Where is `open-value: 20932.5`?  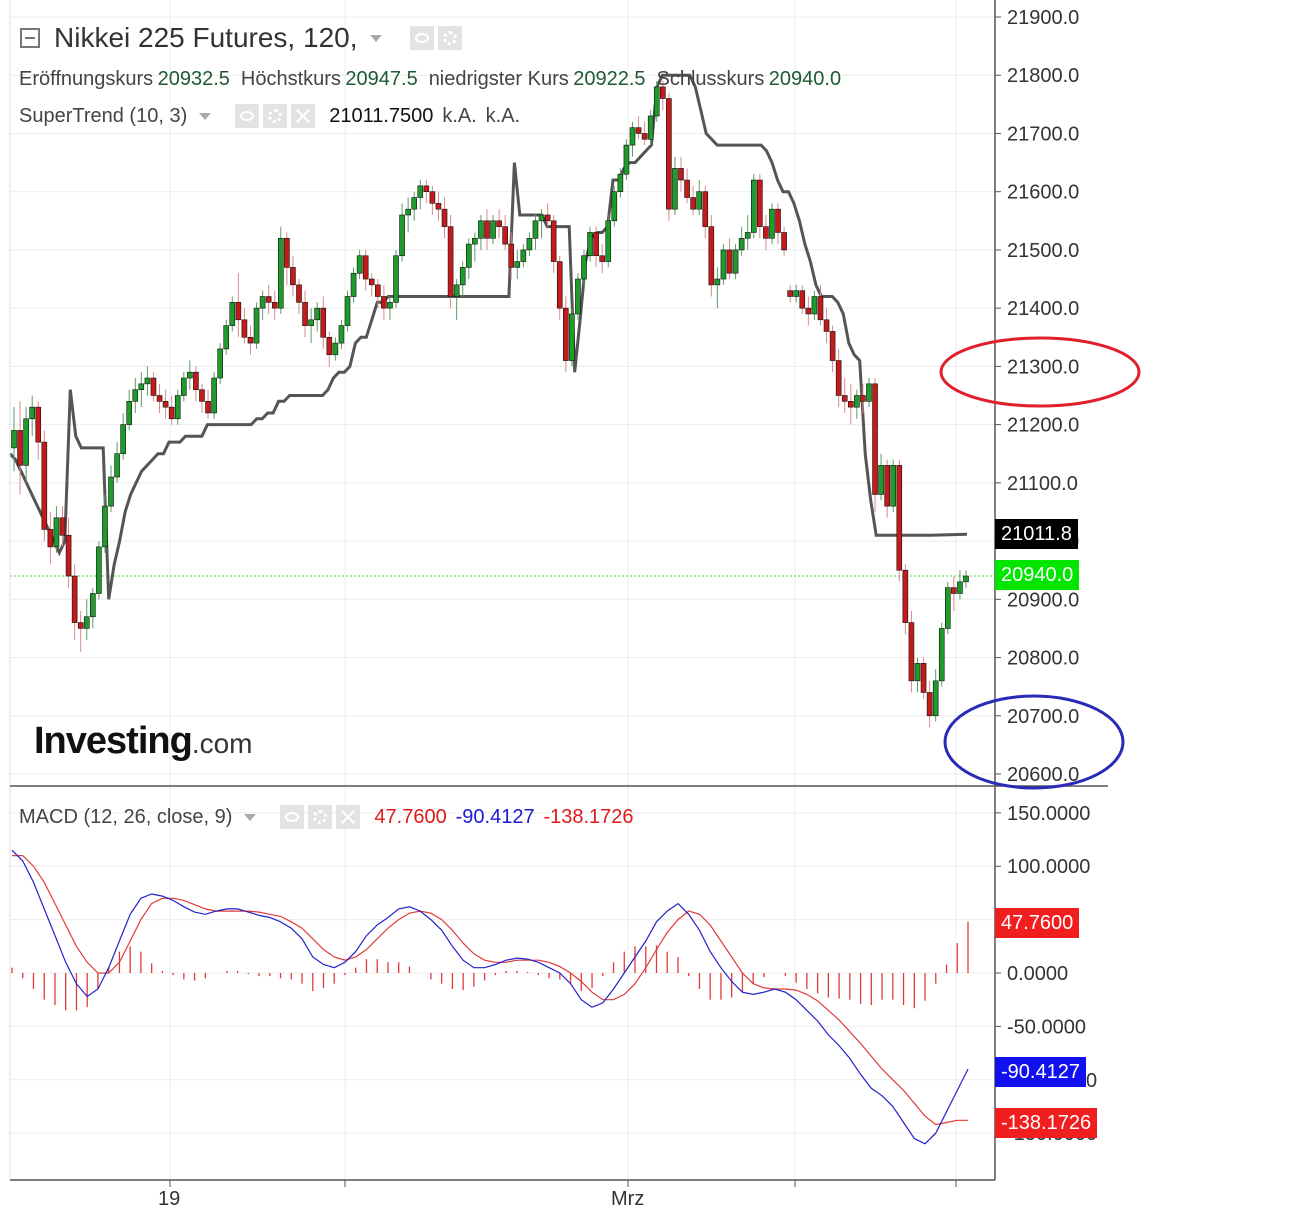 open-value: 20932.5 is located at coordinates (193, 79).